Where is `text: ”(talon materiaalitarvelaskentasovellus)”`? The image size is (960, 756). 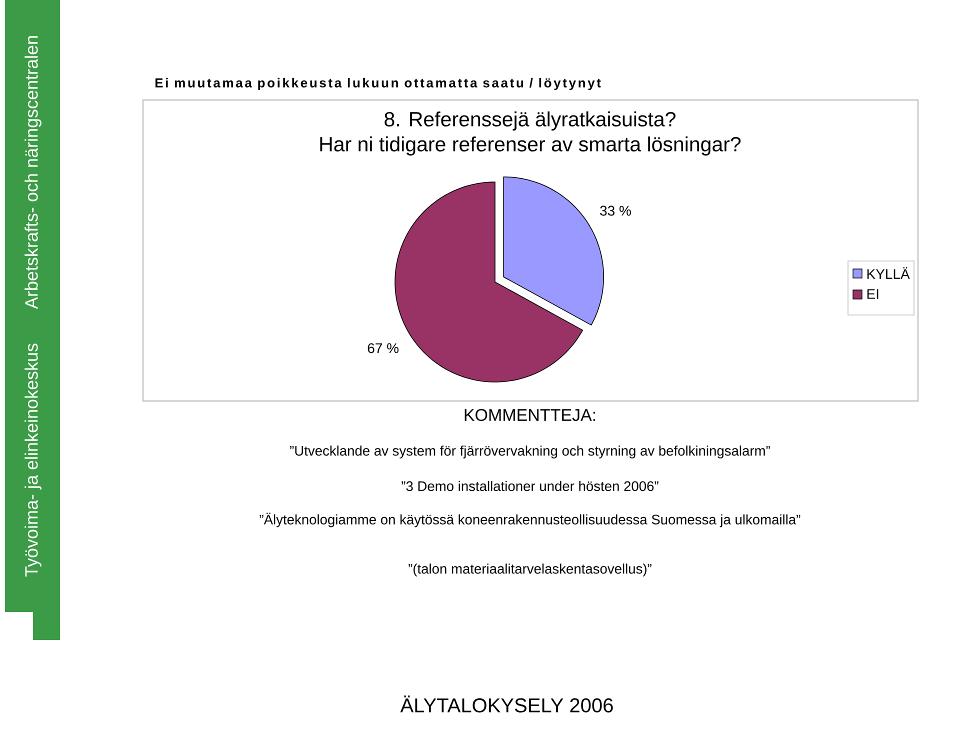
text: ”(talon materiaalitarvelaskentasovellus)” is located at coordinates (530, 570).